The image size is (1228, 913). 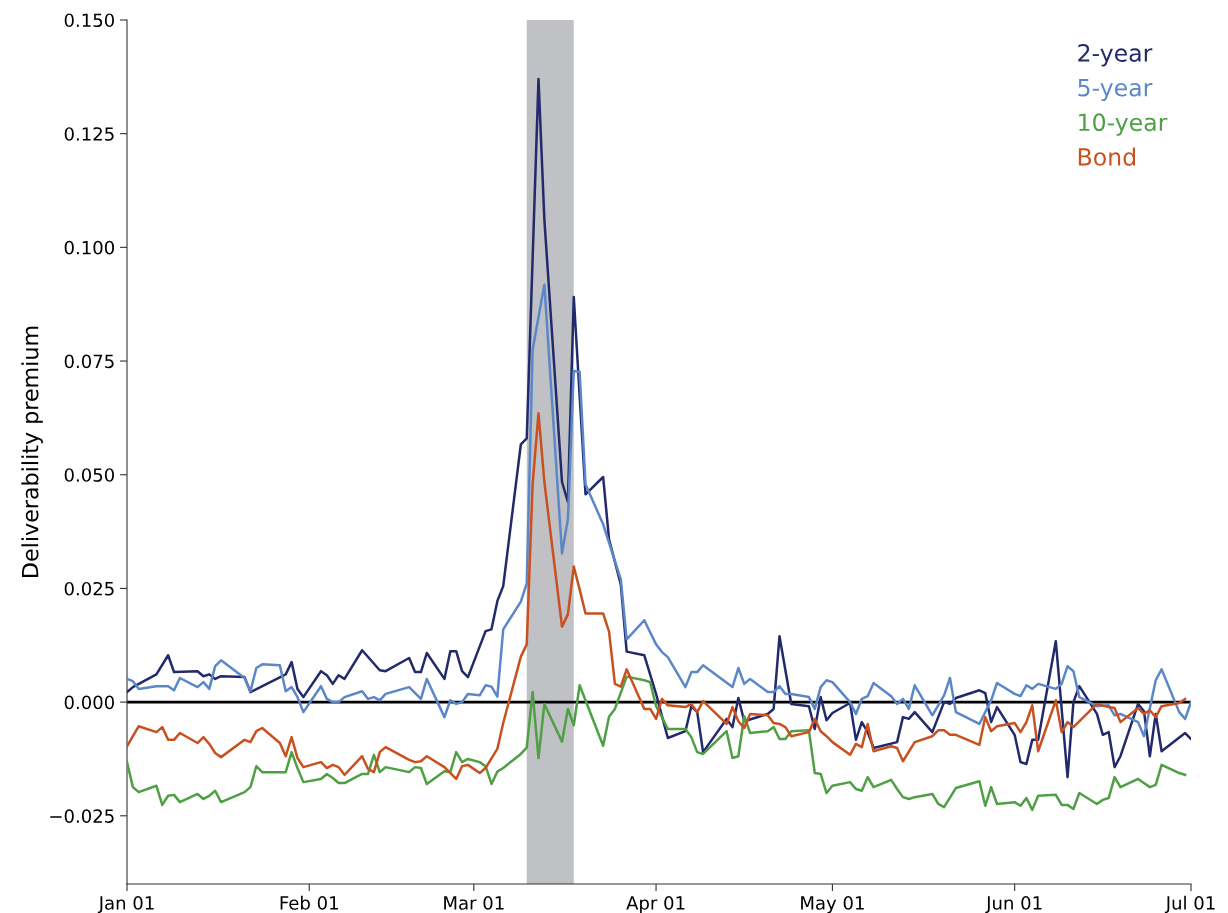 What do you see at coordinates (89, 247) in the screenshot?
I see `y-tick-label: 0.100` at bounding box center [89, 247].